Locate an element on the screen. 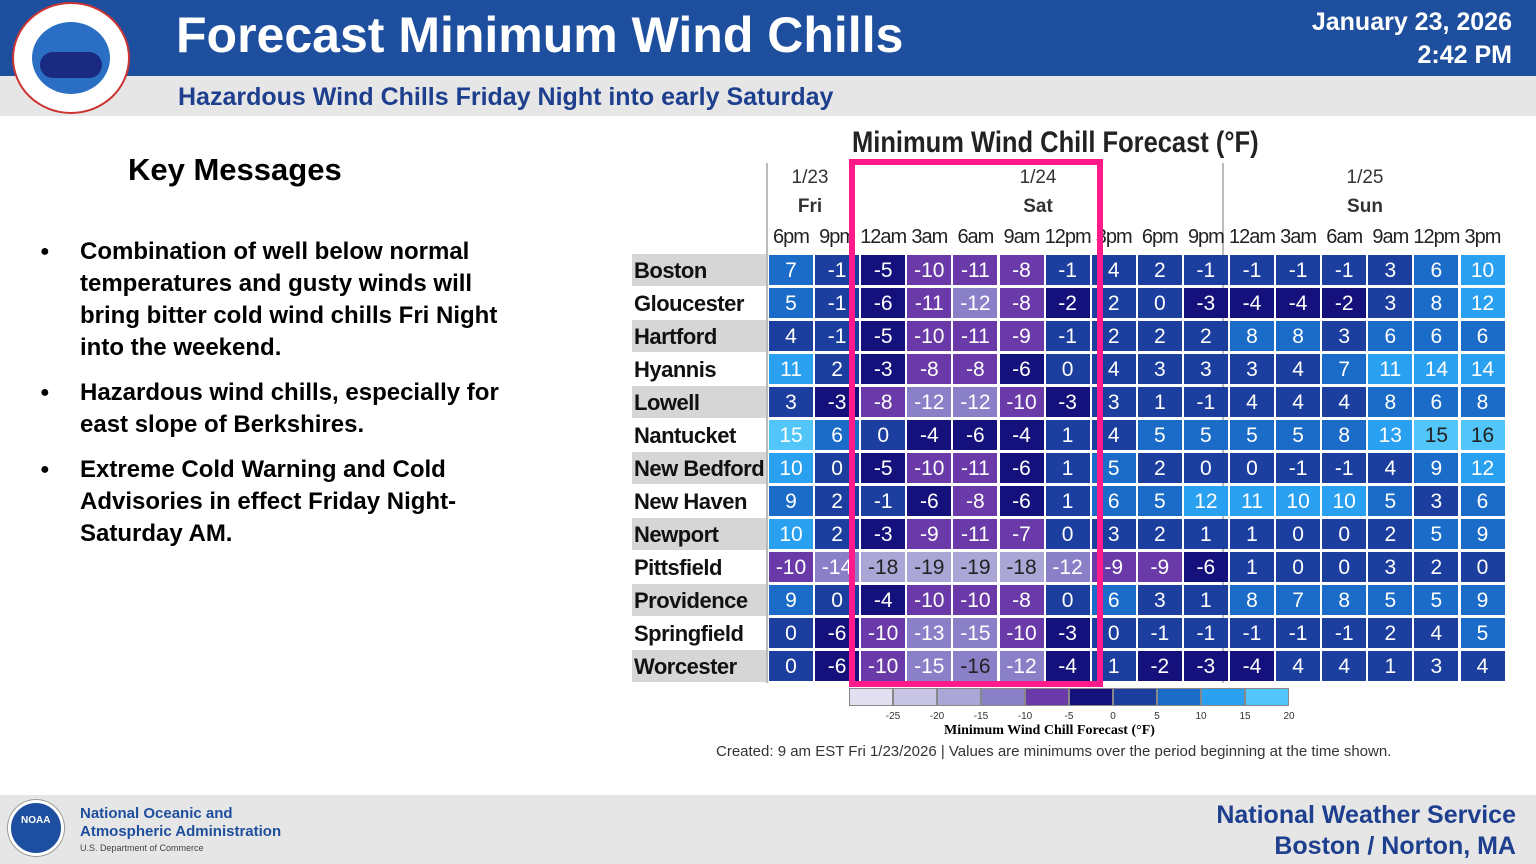  noaa-logo: NOAA is located at coordinates (36, 828).